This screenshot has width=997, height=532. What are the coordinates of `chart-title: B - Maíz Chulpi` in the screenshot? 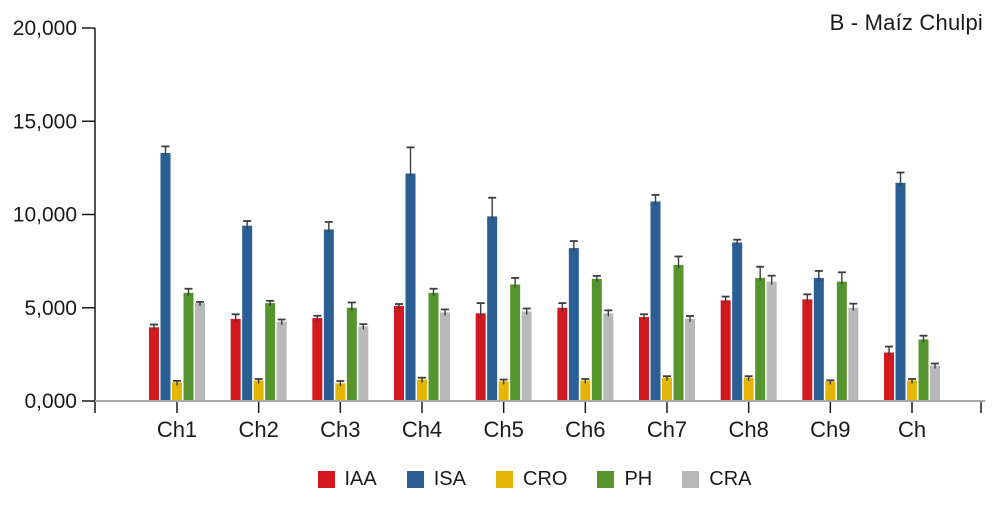 It's located at (906, 22).